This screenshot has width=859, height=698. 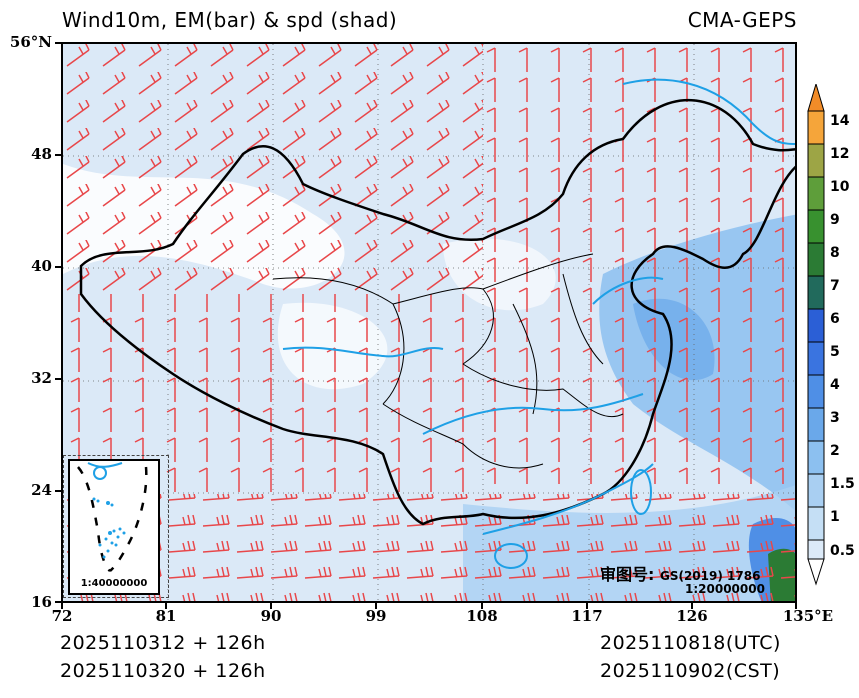 What do you see at coordinates (41, 490) in the screenshot?
I see `y-label-24: 24` at bounding box center [41, 490].